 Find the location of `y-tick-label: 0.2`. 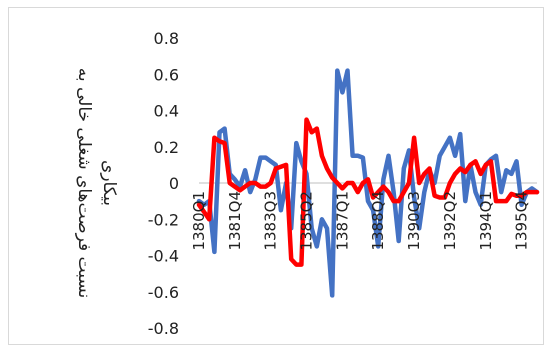

y-tick-label: 0.2 is located at coordinates (166, 147).